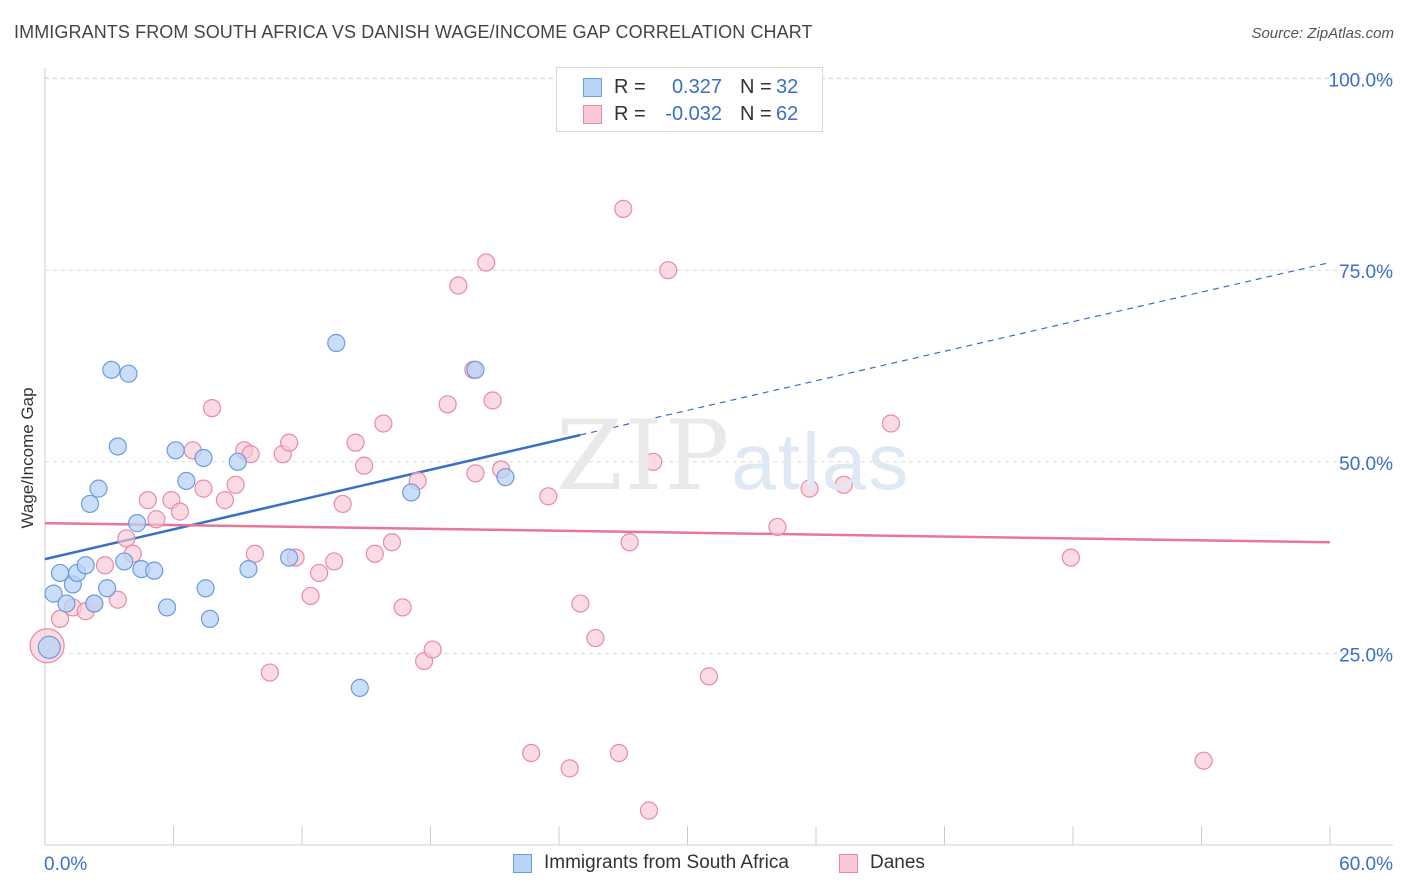 The image size is (1406, 892). What do you see at coordinates (696, 86) in the screenshot?
I see `r-value: 0.327` at bounding box center [696, 86].